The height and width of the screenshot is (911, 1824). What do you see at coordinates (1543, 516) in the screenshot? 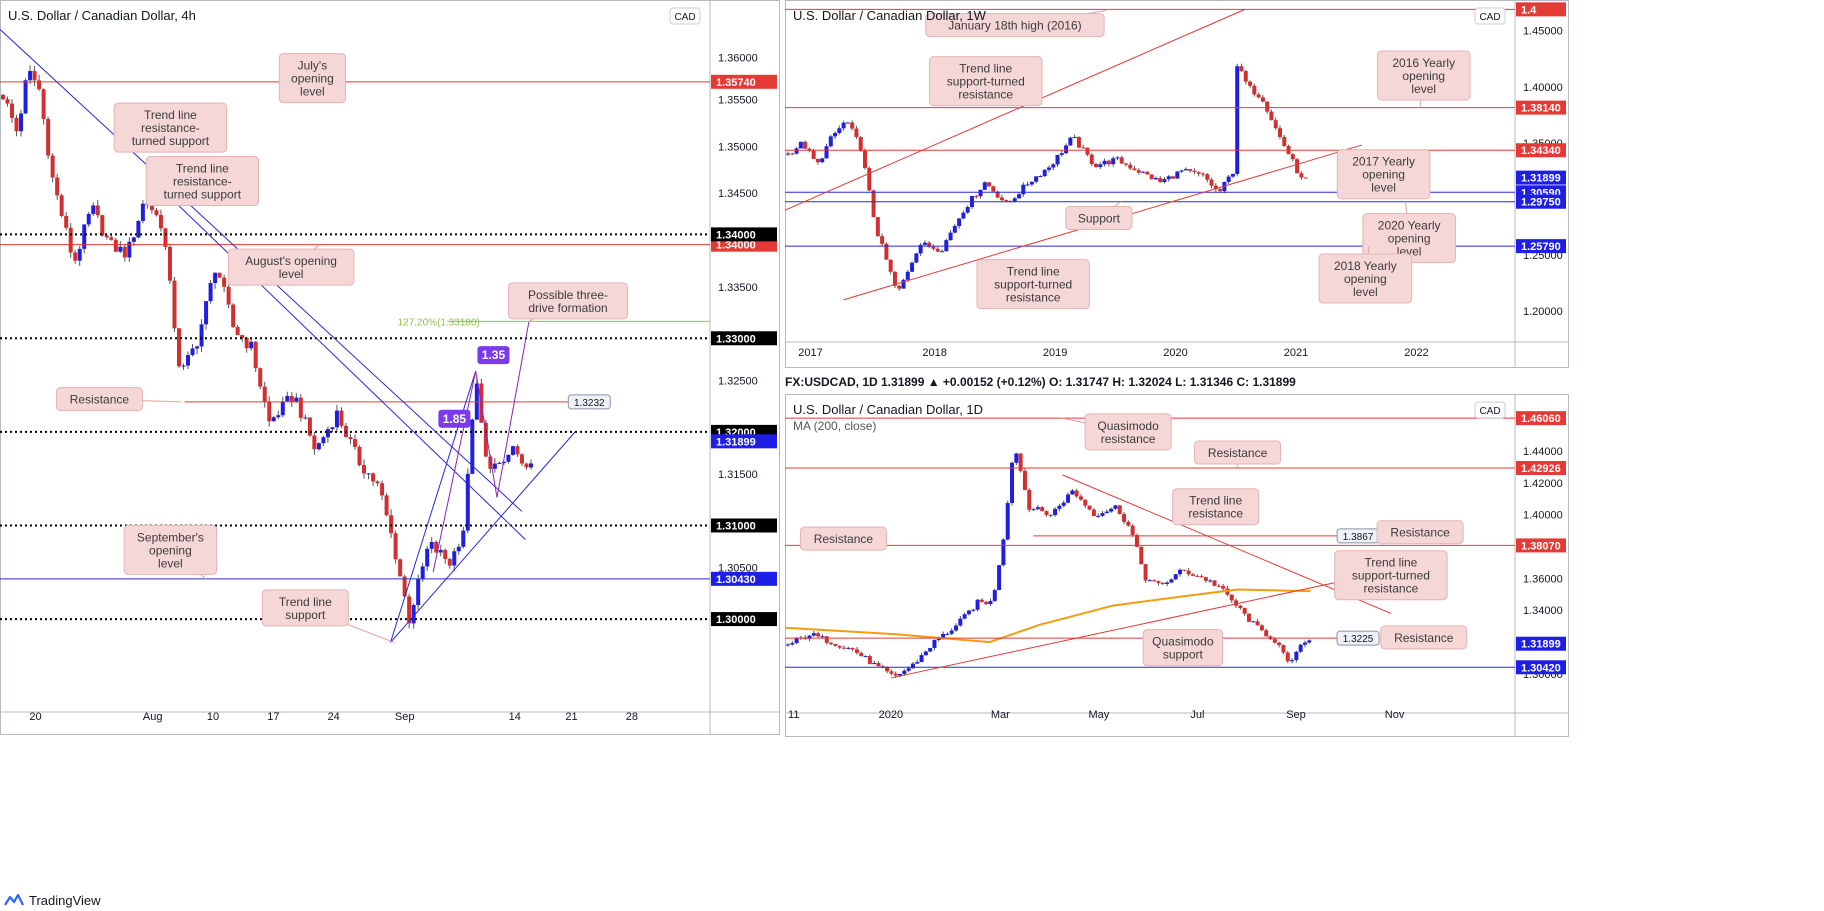
I see `price-axis-tick: 1.40000` at bounding box center [1543, 516].